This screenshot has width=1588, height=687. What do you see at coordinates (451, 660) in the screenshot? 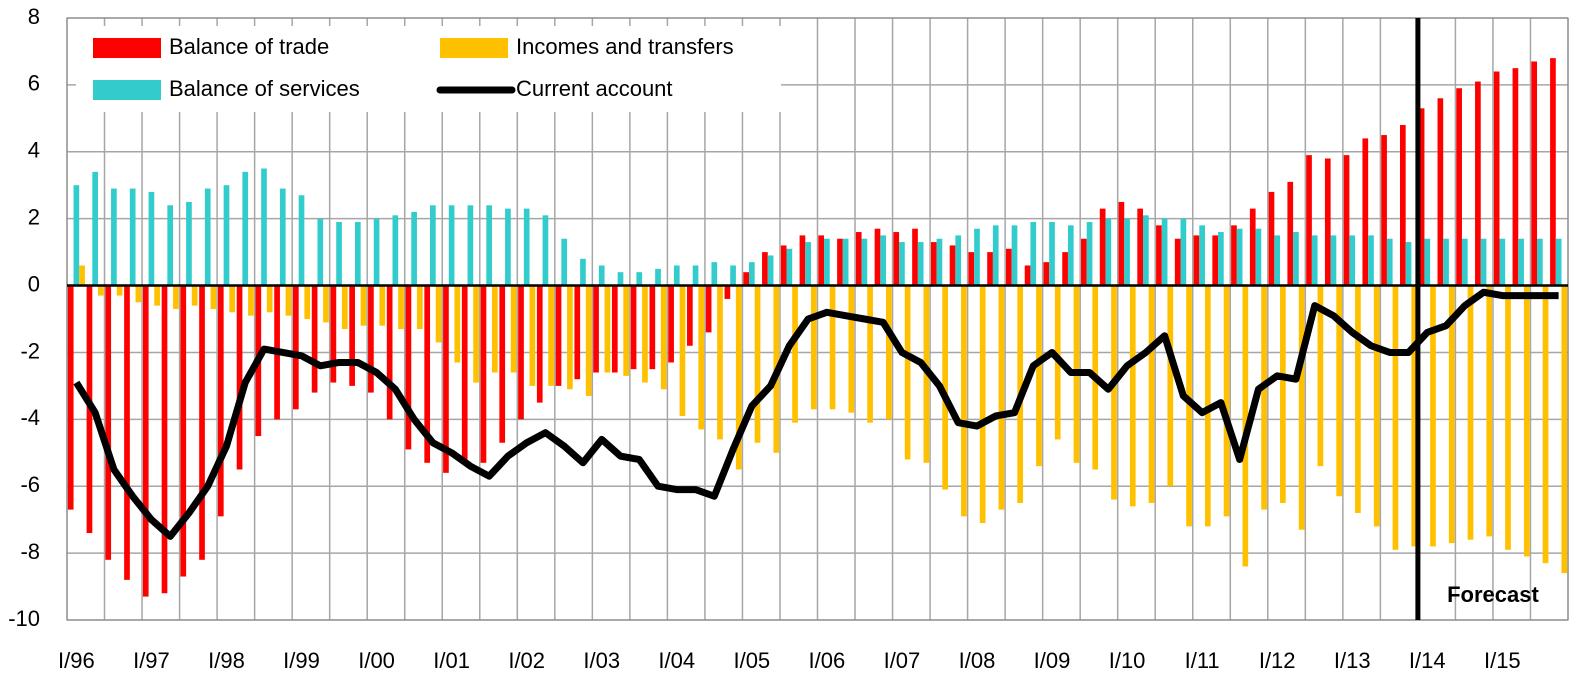
I see `x-tick-label: I/01` at bounding box center [451, 660].